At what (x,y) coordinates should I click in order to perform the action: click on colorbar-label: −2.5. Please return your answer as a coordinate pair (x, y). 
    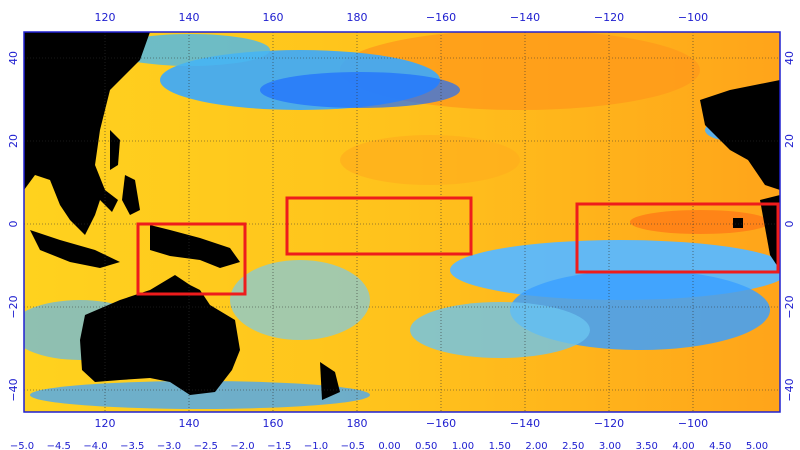
    Looking at the image, I should click on (206, 445).